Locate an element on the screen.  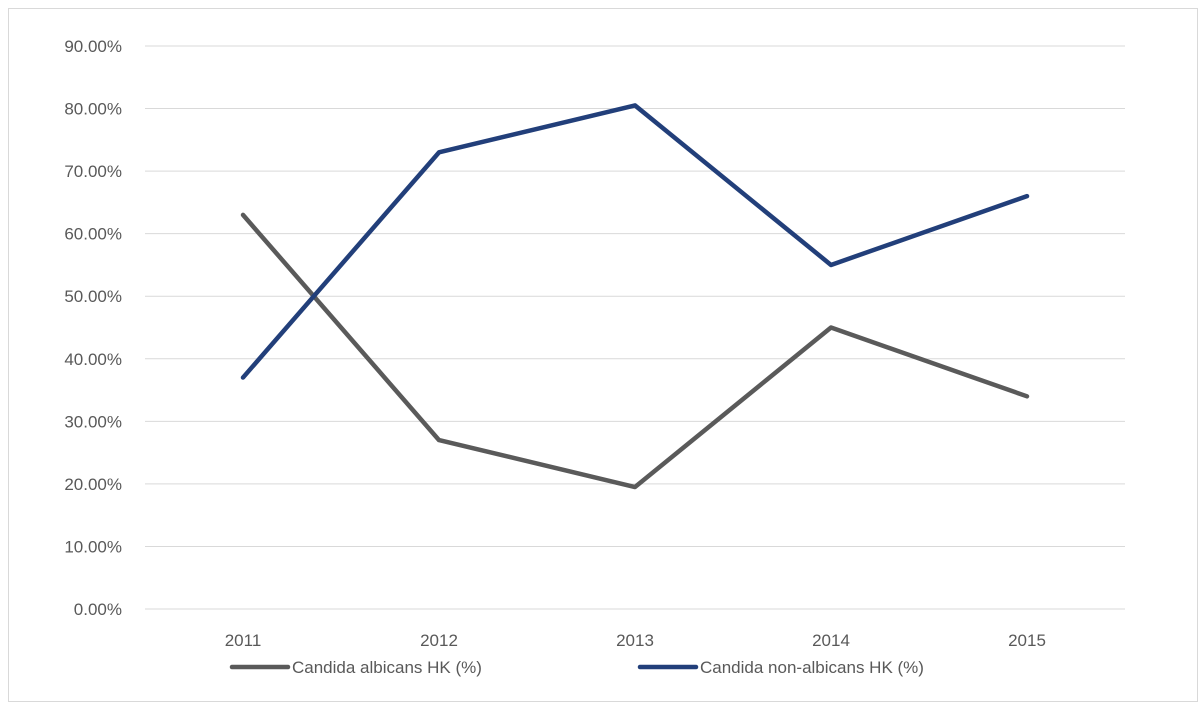
y-tick-label: 70.00% is located at coordinates (93, 171).